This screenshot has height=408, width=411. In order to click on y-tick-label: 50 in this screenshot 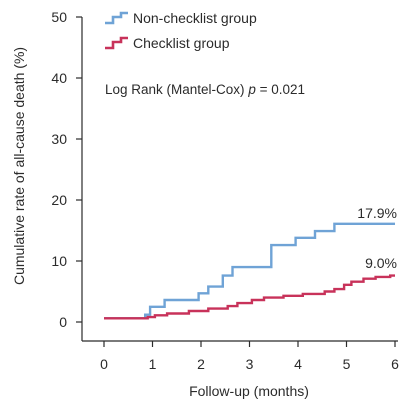, I will do `click(59, 17)`.